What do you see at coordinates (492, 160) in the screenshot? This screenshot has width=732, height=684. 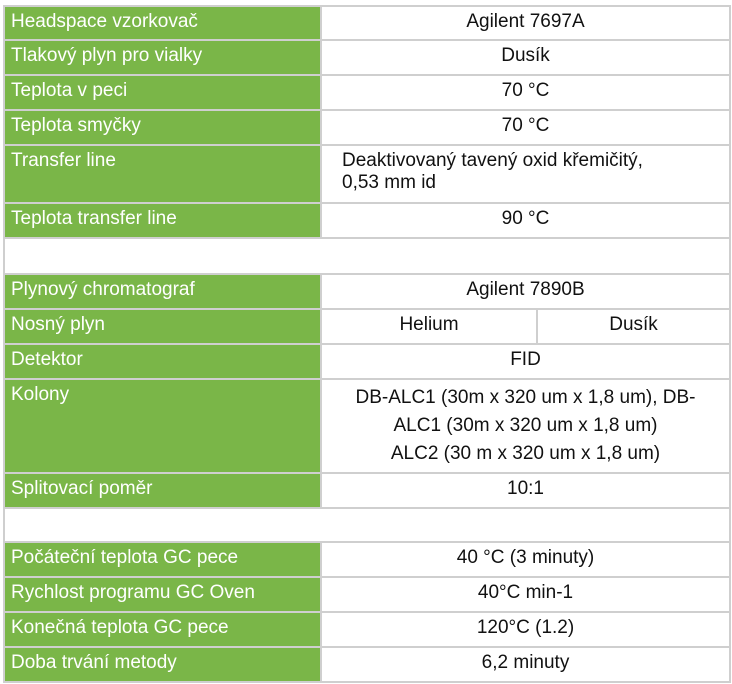 I see `value-line: Deaktivovaný tavený oxid křemičitý,` at bounding box center [492, 160].